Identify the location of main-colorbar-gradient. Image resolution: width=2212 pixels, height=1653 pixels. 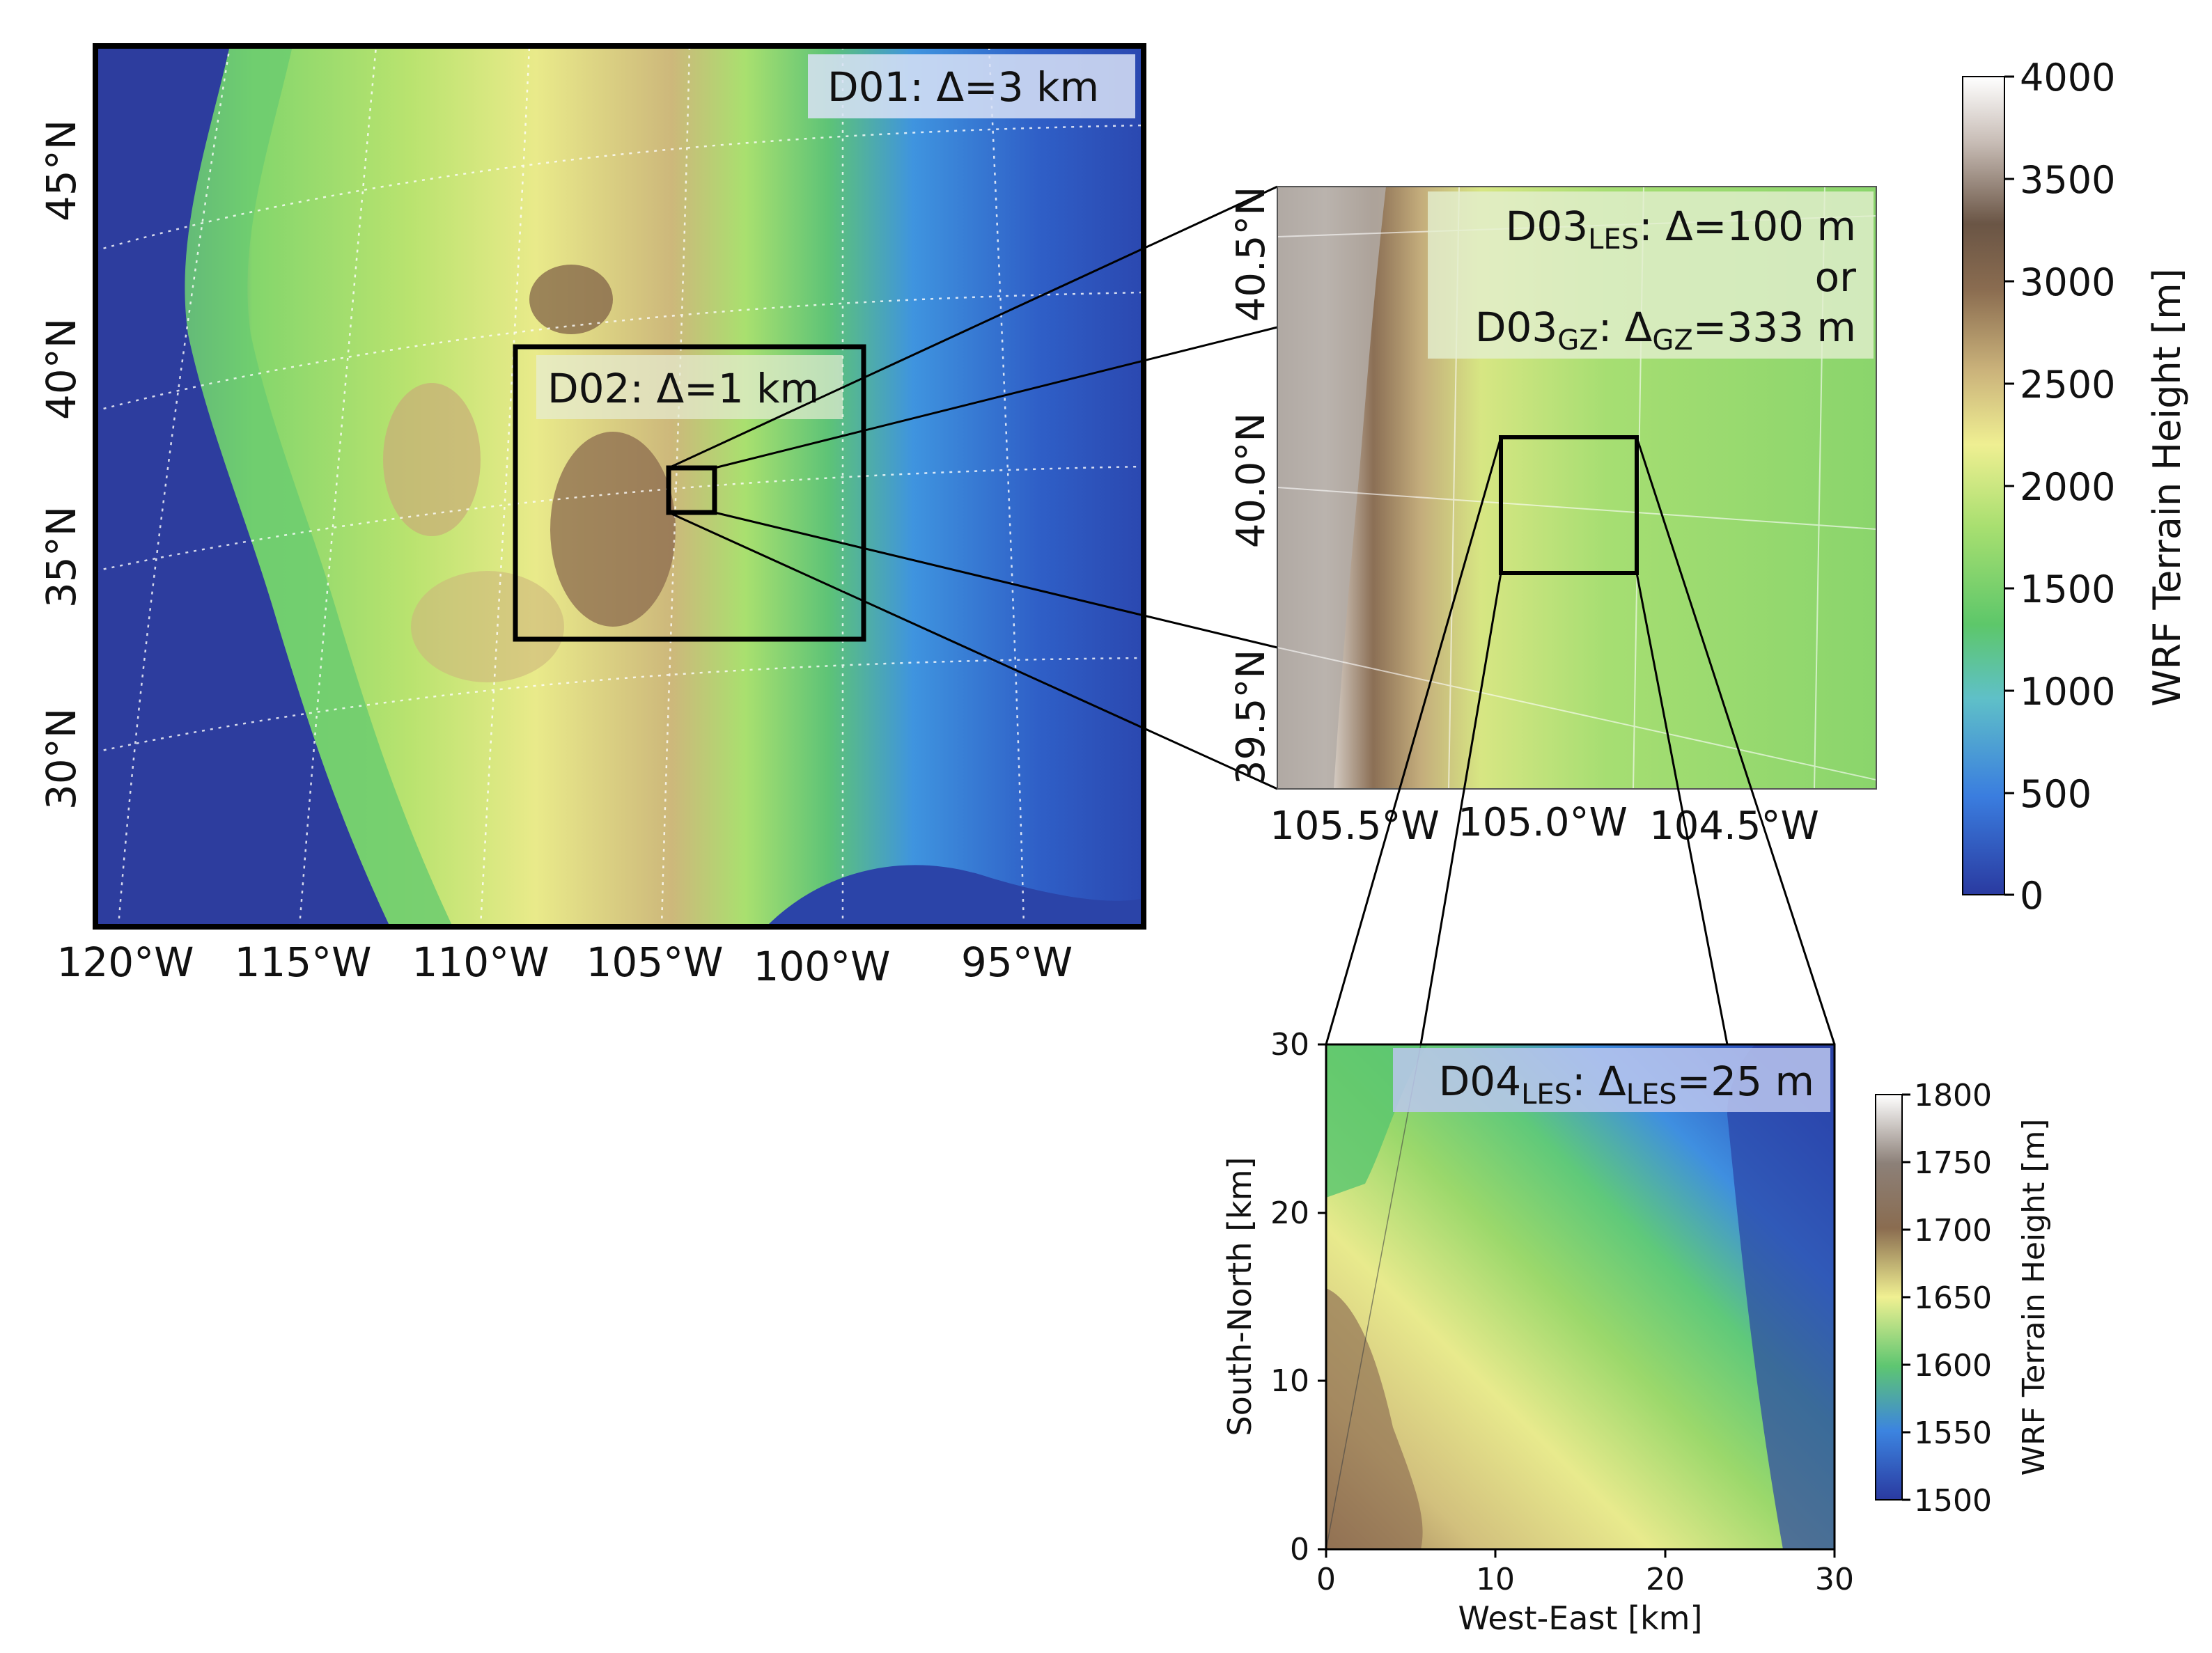
(1984, 485).